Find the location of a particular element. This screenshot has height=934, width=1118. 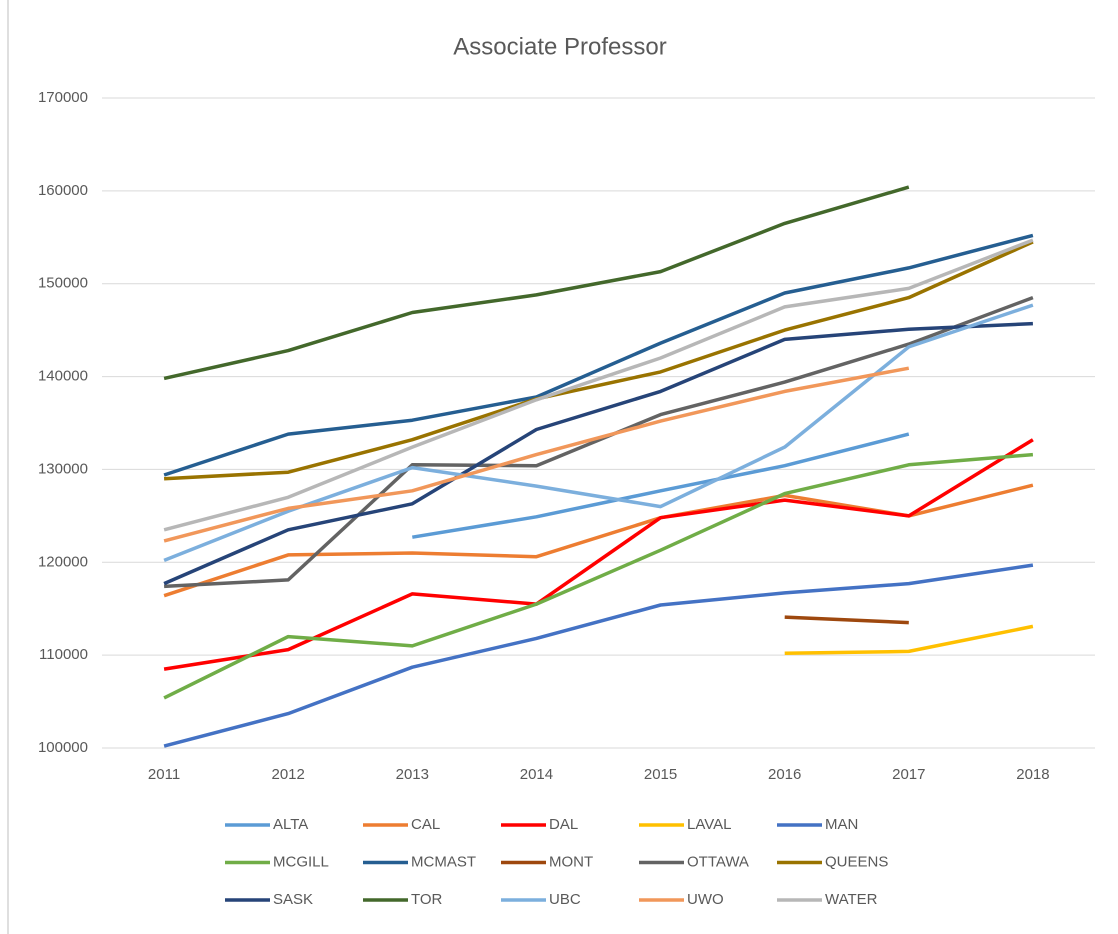

y-tick-label: 100000 is located at coordinates (63, 747).